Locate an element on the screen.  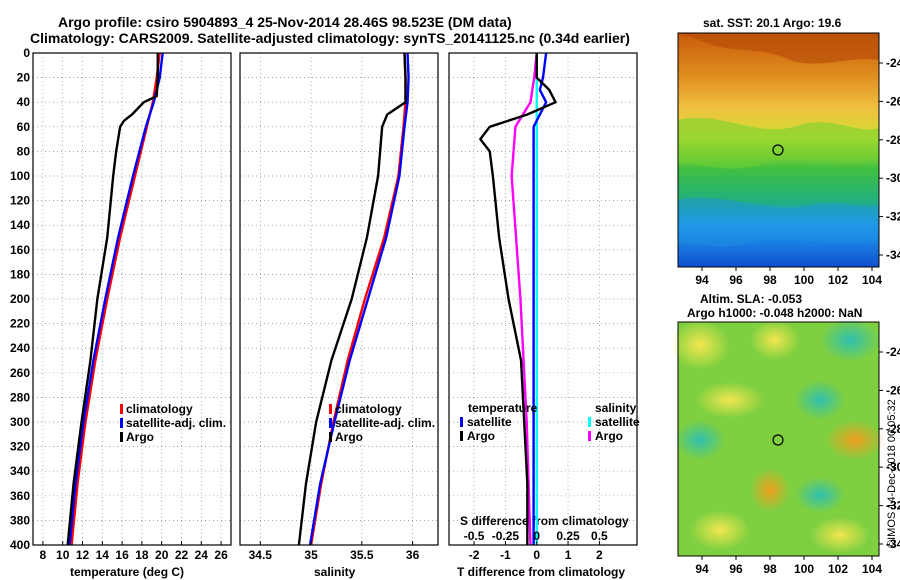
y-tick-label: 340 is located at coordinates (20, 471).